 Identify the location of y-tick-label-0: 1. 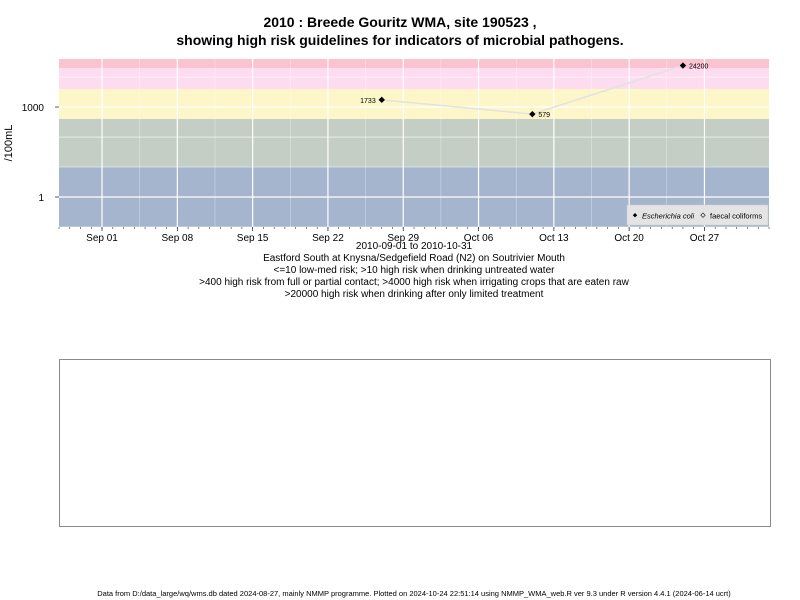
(41, 198).